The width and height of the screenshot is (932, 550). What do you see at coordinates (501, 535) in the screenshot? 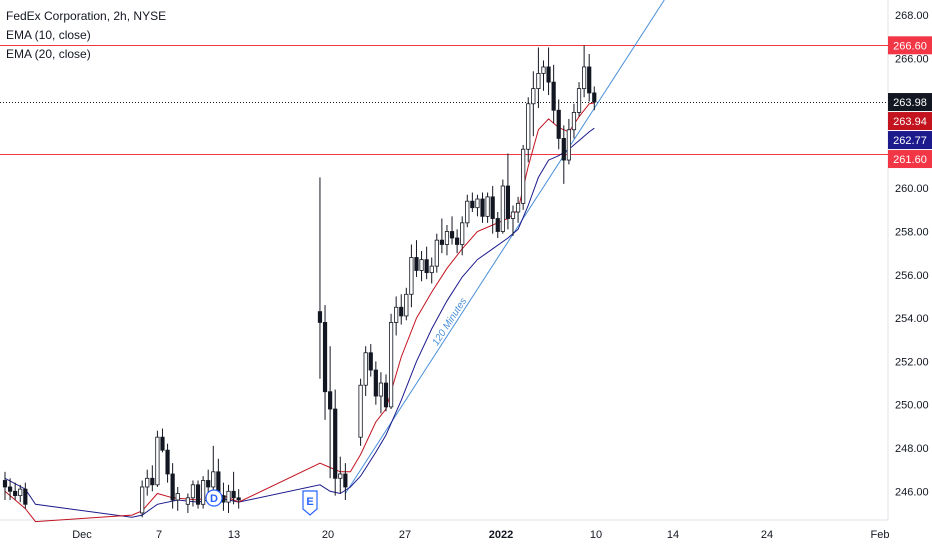
I see `time-tick-label: 2022` at bounding box center [501, 535].